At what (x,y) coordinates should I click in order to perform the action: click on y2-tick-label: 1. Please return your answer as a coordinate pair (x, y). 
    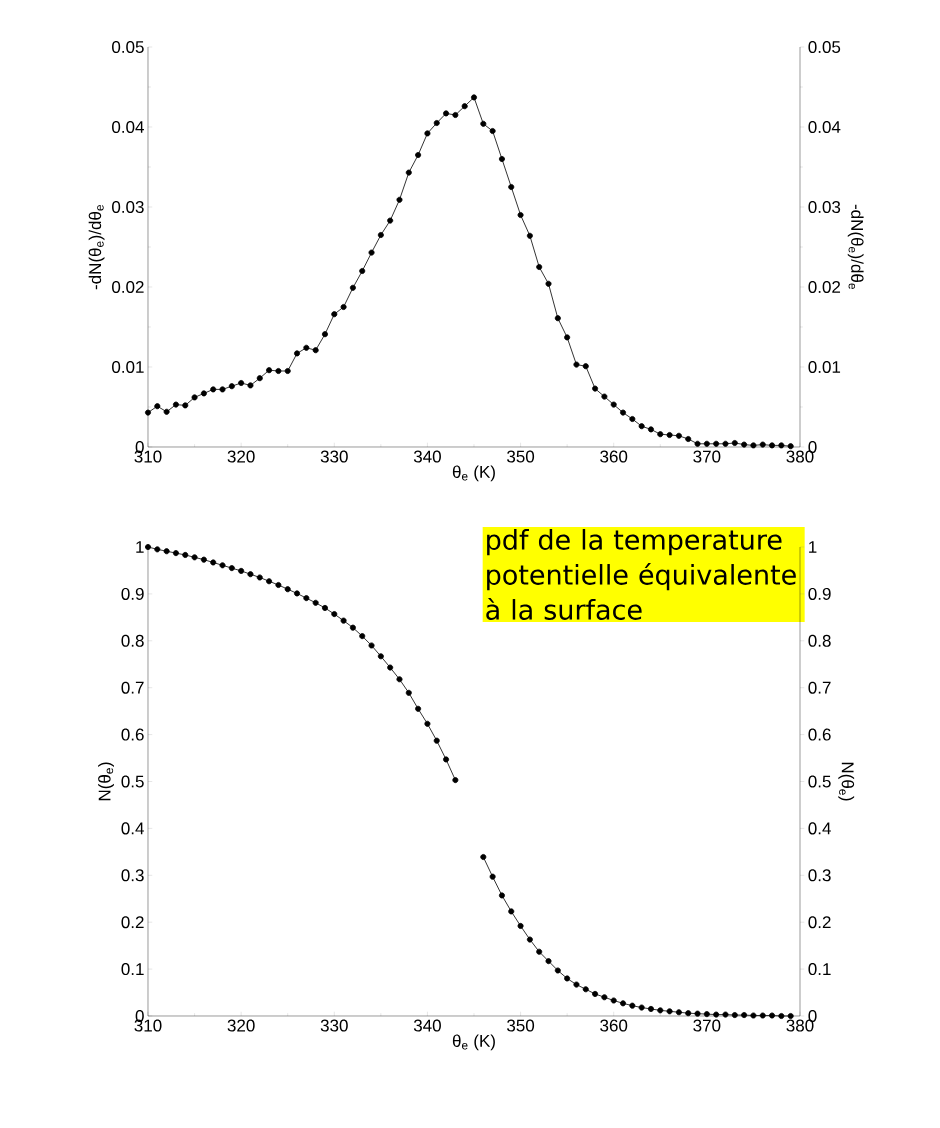
    Looking at the image, I should click on (813, 547).